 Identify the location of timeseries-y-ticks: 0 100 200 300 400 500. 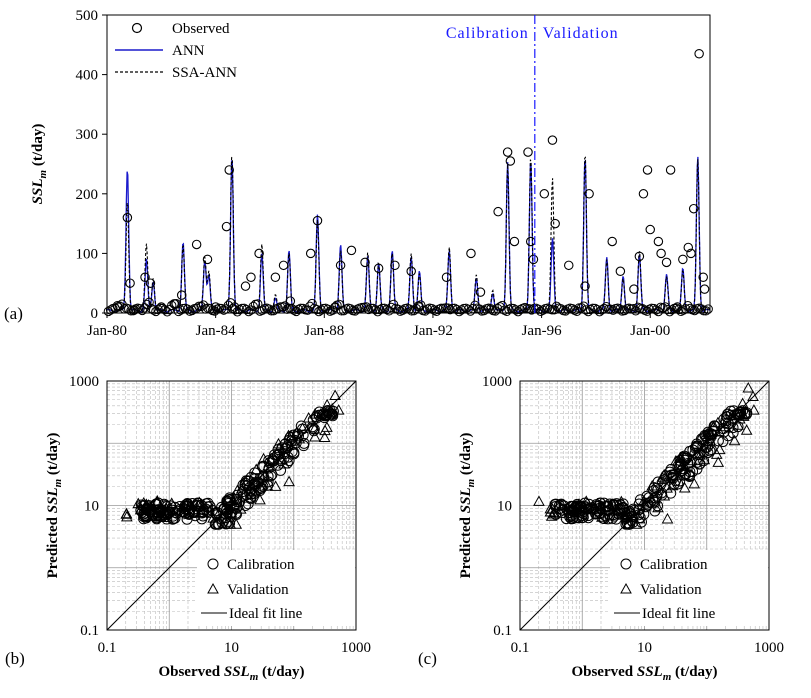
(91, 165).